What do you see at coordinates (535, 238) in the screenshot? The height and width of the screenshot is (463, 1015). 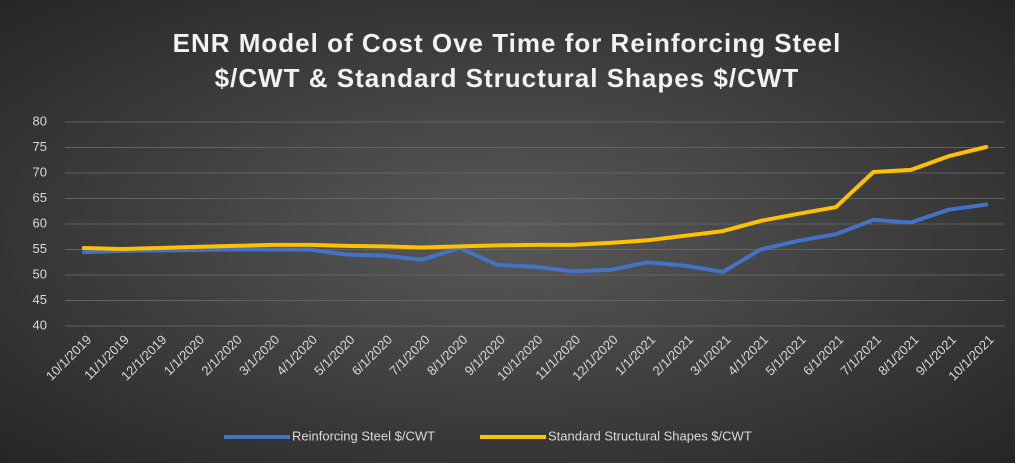 I see `line-series` at bounding box center [535, 238].